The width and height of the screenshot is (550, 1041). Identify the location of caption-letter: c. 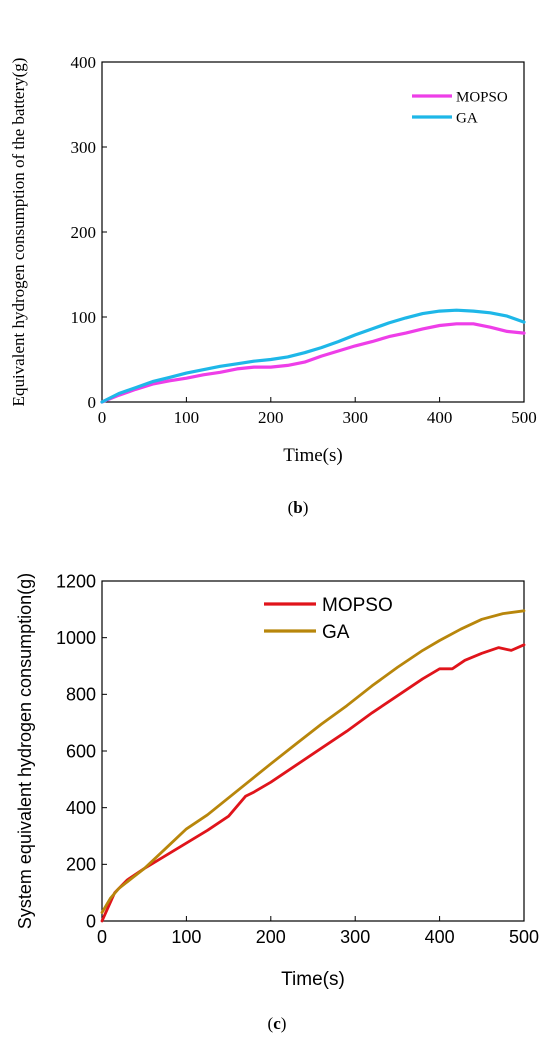
(277, 1023).